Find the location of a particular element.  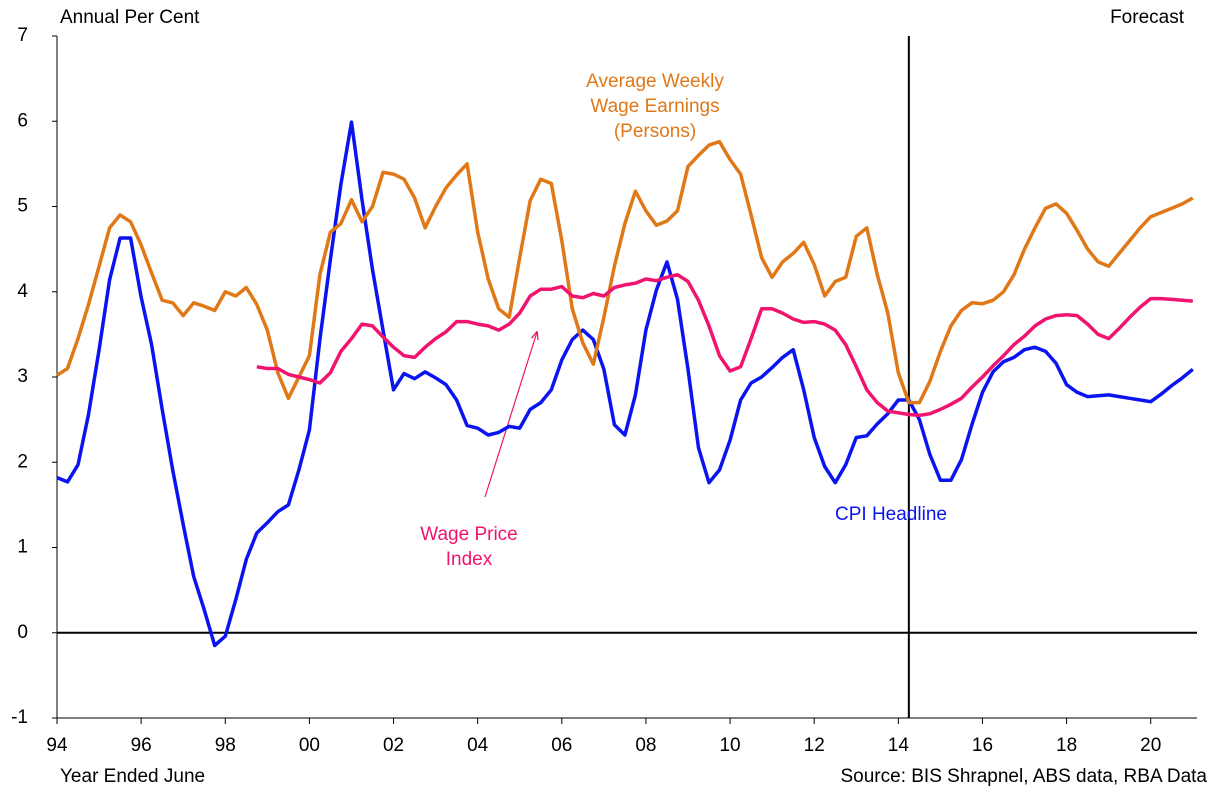

x-tick-label: 10 is located at coordinates (729, 745).